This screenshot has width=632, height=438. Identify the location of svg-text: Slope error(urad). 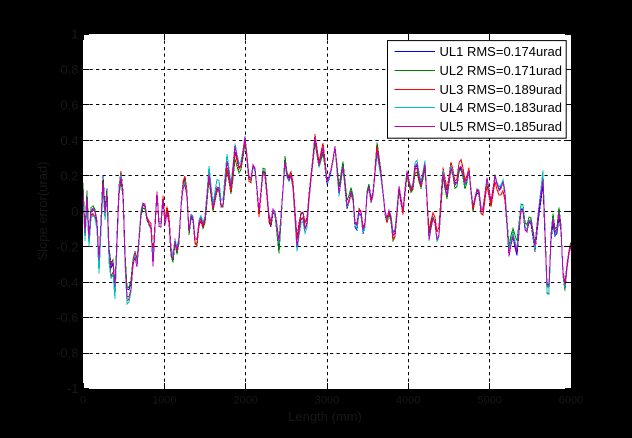
(42, 211).